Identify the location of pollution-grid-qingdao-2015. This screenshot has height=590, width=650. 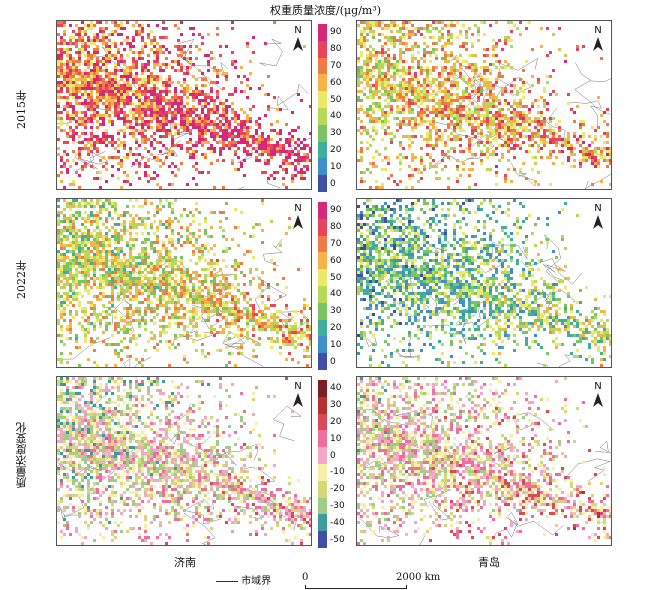
(484, 105).